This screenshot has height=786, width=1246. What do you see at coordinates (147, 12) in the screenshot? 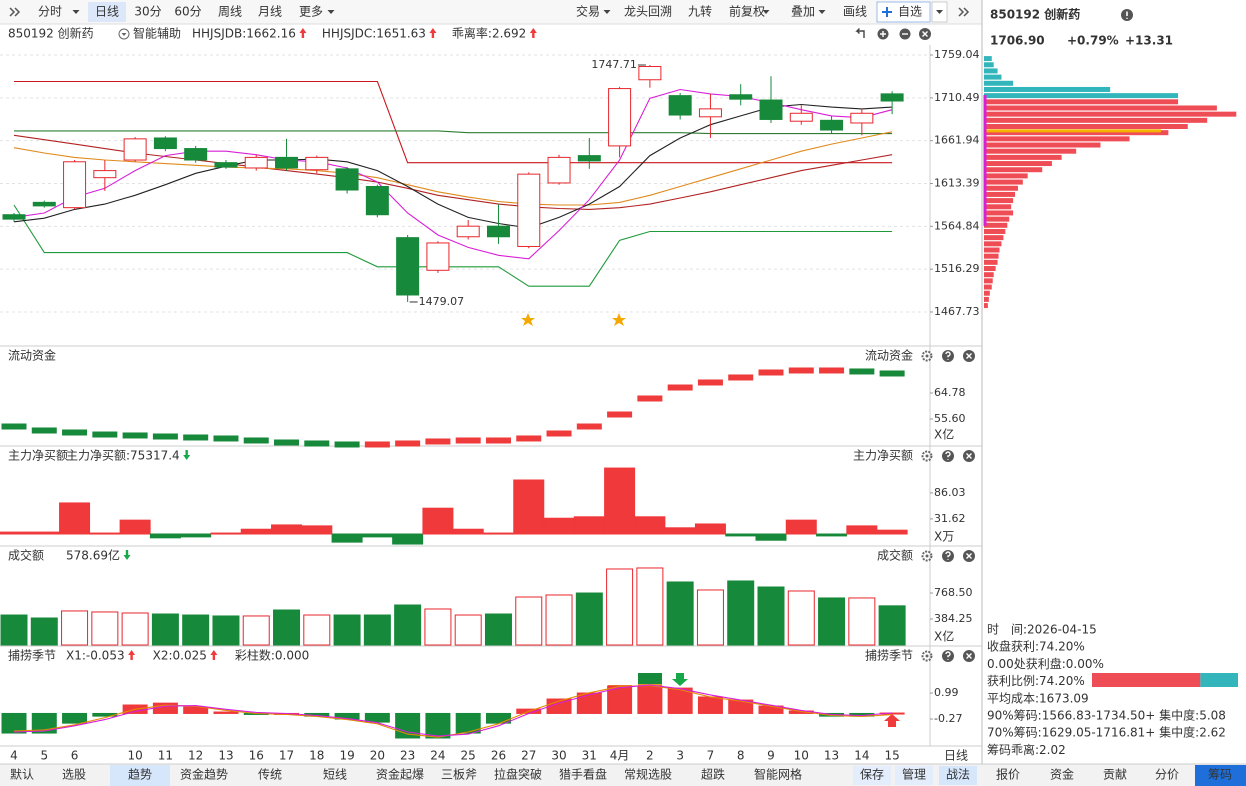
I see `period-tab: 30分` at bounding box center [147, 12].